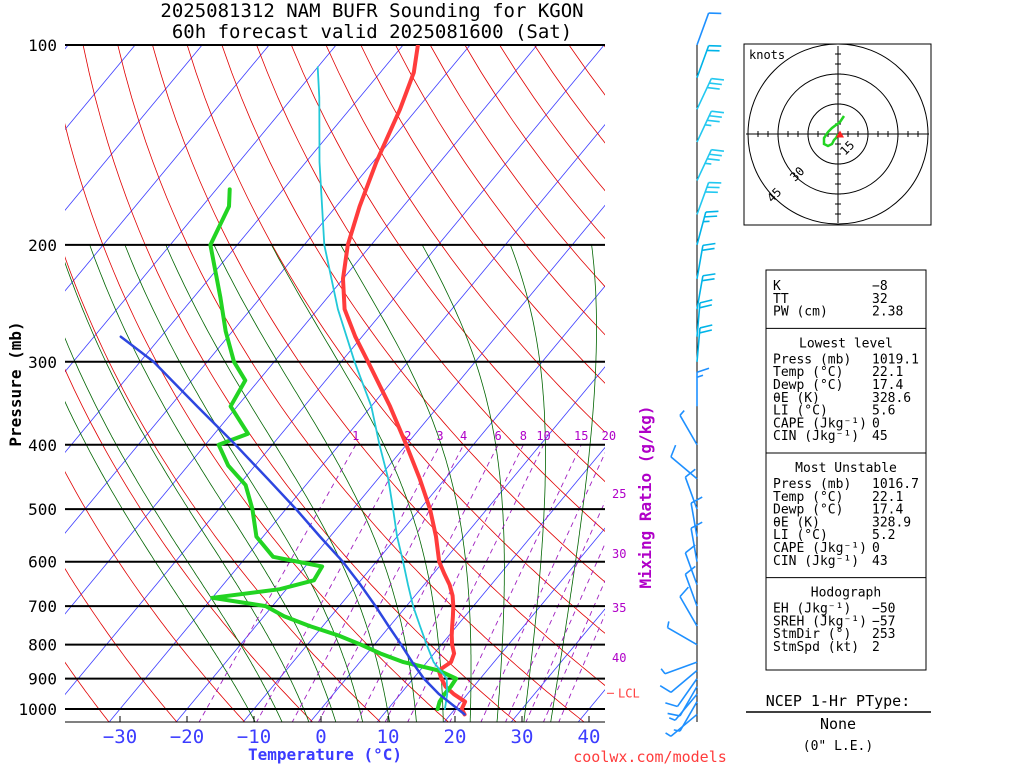  I want to click on stat-lowest-label: CIN (Jkg⁻¹), so click(816, 436).